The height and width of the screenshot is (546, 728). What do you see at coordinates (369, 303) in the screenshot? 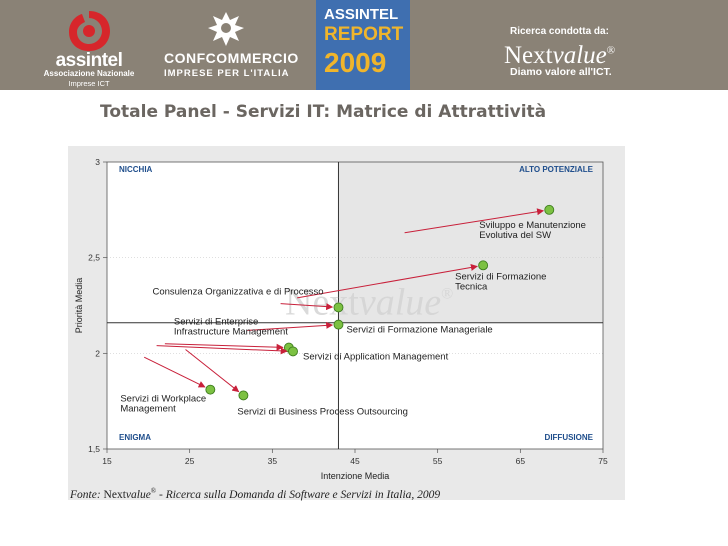
I see `watermark-logo: Nextvalue®` at bounding box center [369, 303].